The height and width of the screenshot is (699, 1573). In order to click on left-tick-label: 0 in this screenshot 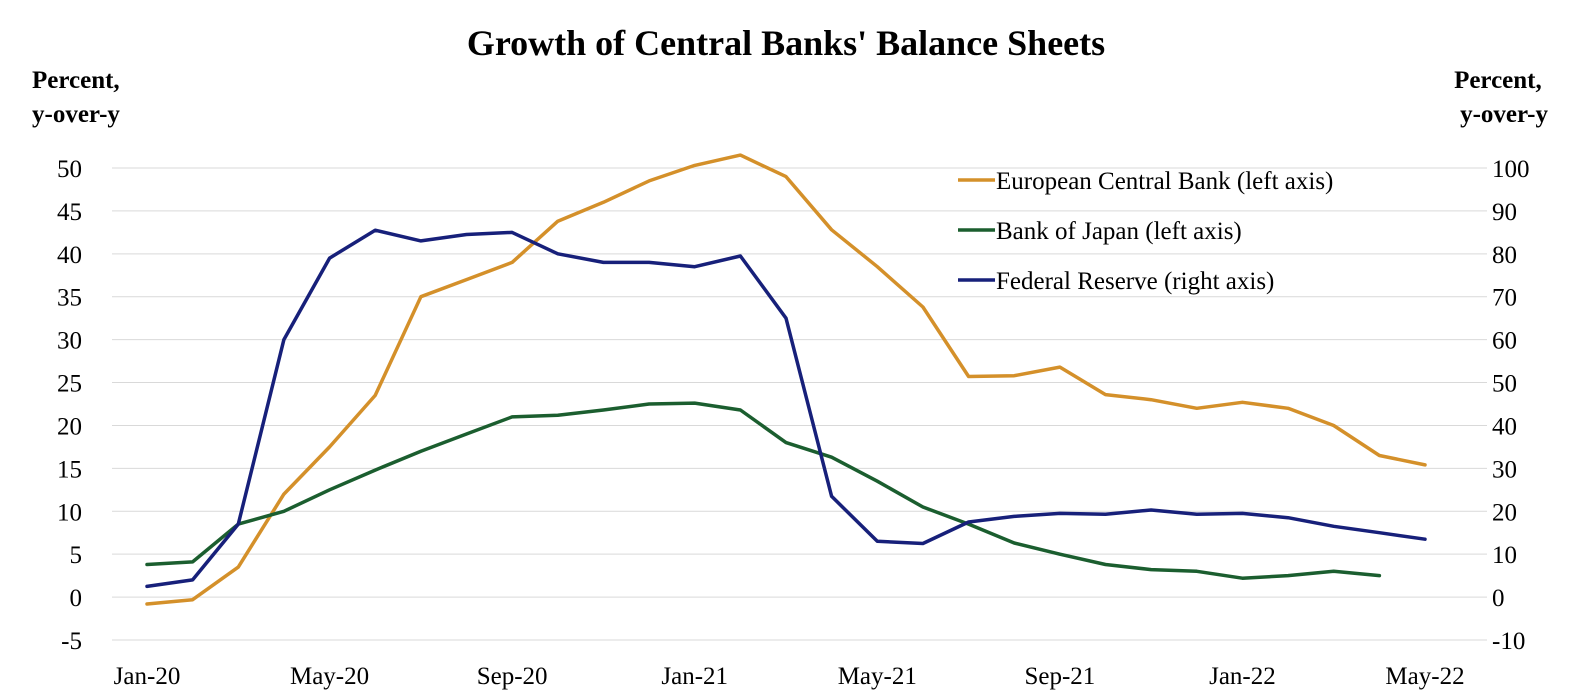, I will do `click(76, 598)`.